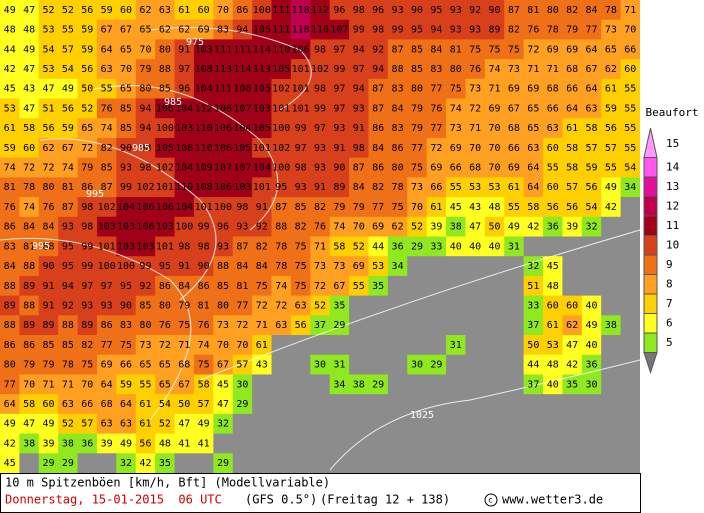 This screenshot has height=513, width=704. Describe the element at coordinates (87, 187) in the screenshot. I see `wind-value: 86` at that location.